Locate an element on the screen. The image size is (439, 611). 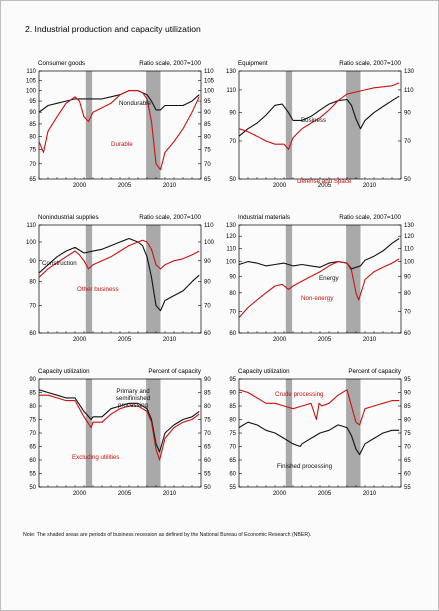
series-label: Nondurable is located at coordinates (135, 103).